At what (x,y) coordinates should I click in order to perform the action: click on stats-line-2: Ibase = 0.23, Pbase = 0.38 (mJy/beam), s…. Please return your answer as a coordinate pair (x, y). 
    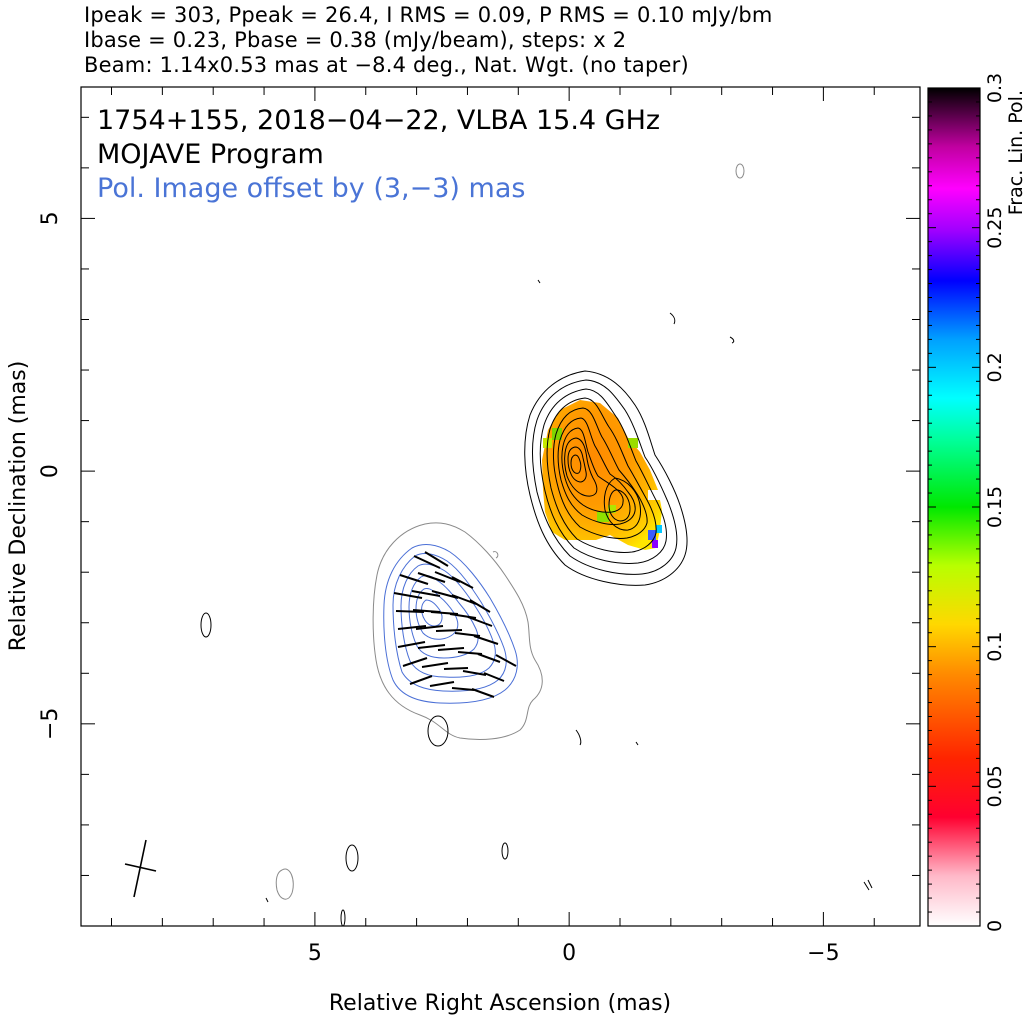
    Looking at the image, I should click on (355, 40).